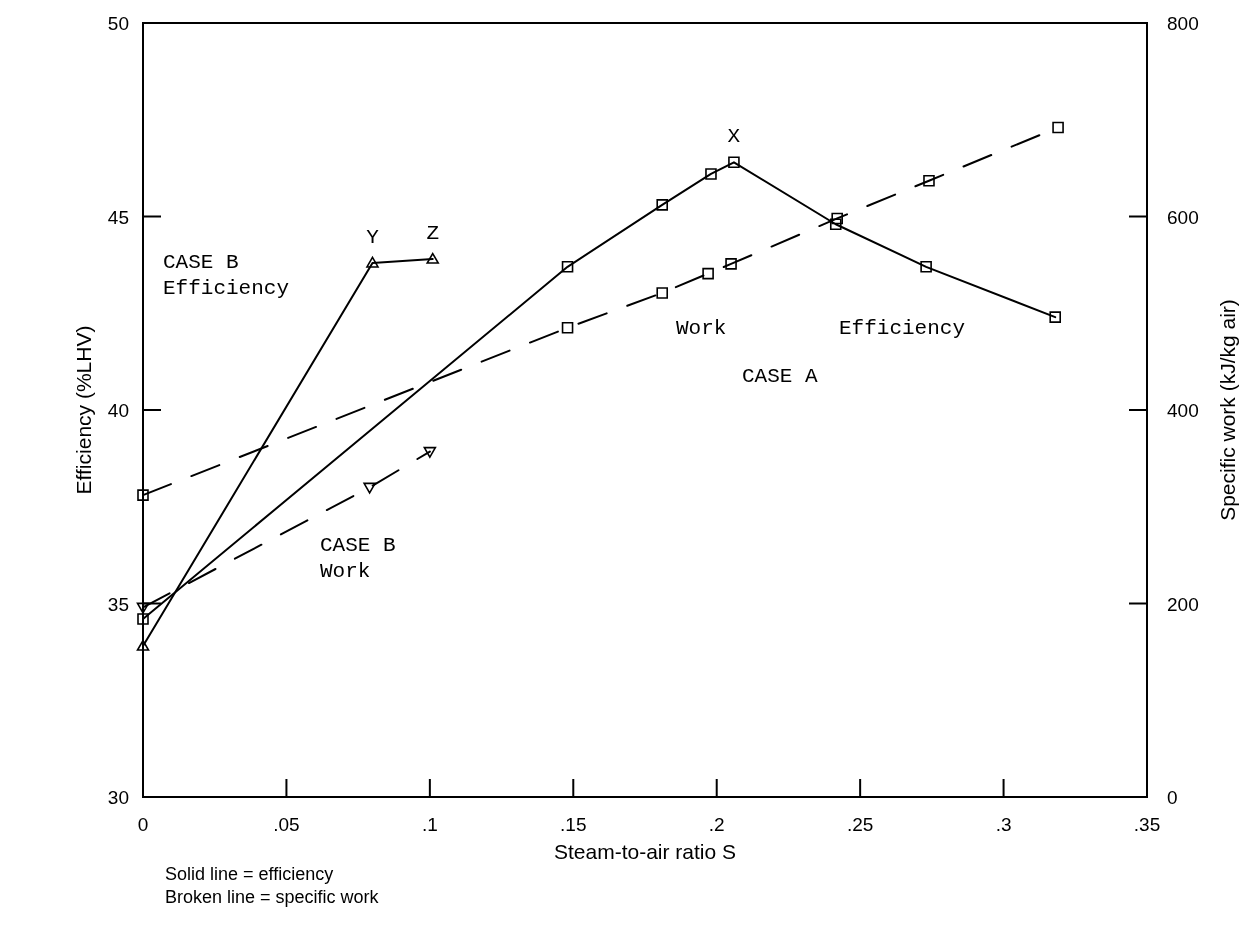  I want to click on y-tick-label: 35, so click(118, 604).